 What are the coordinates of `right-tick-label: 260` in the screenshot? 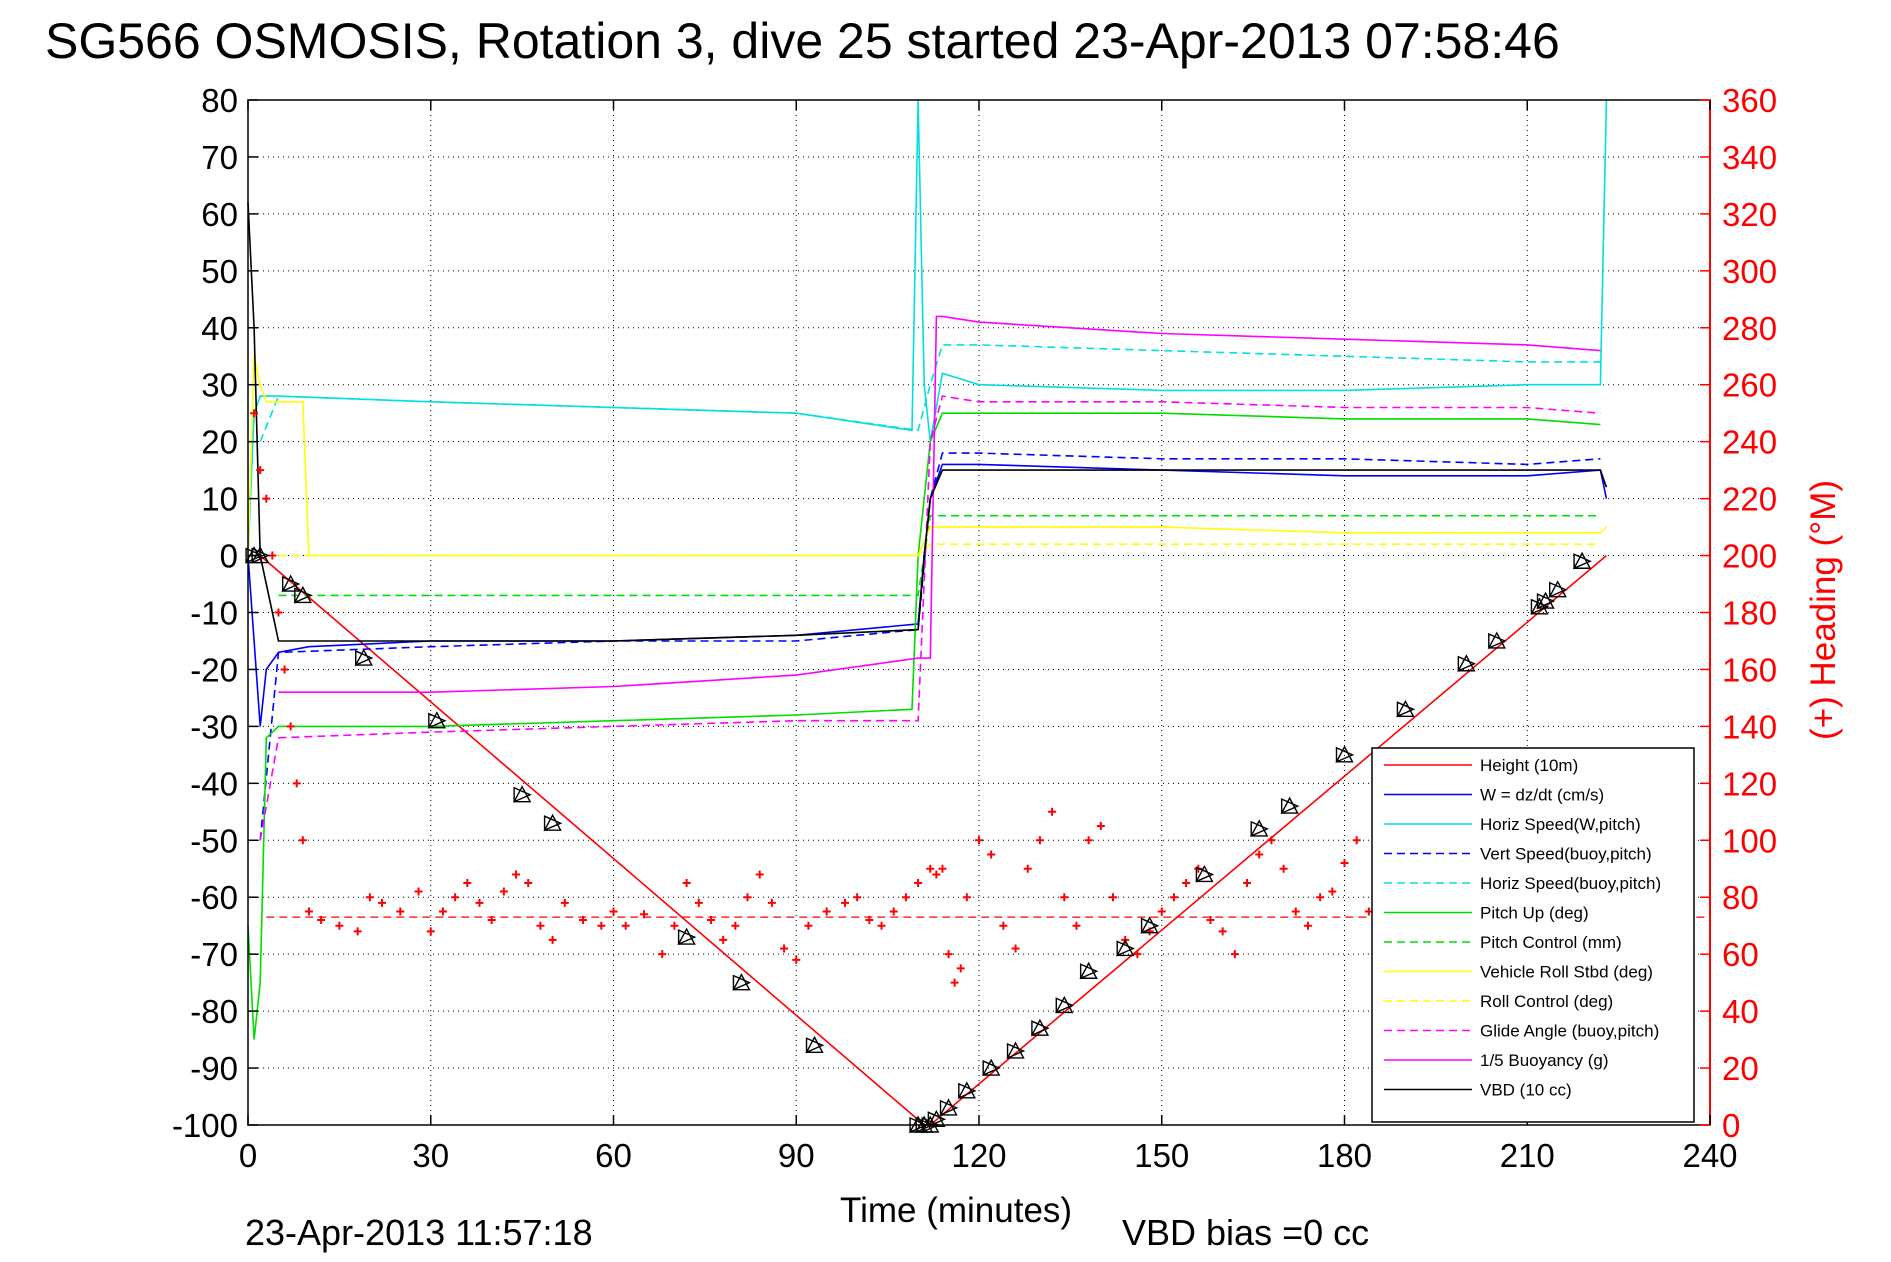 It's located at (1749, 385).